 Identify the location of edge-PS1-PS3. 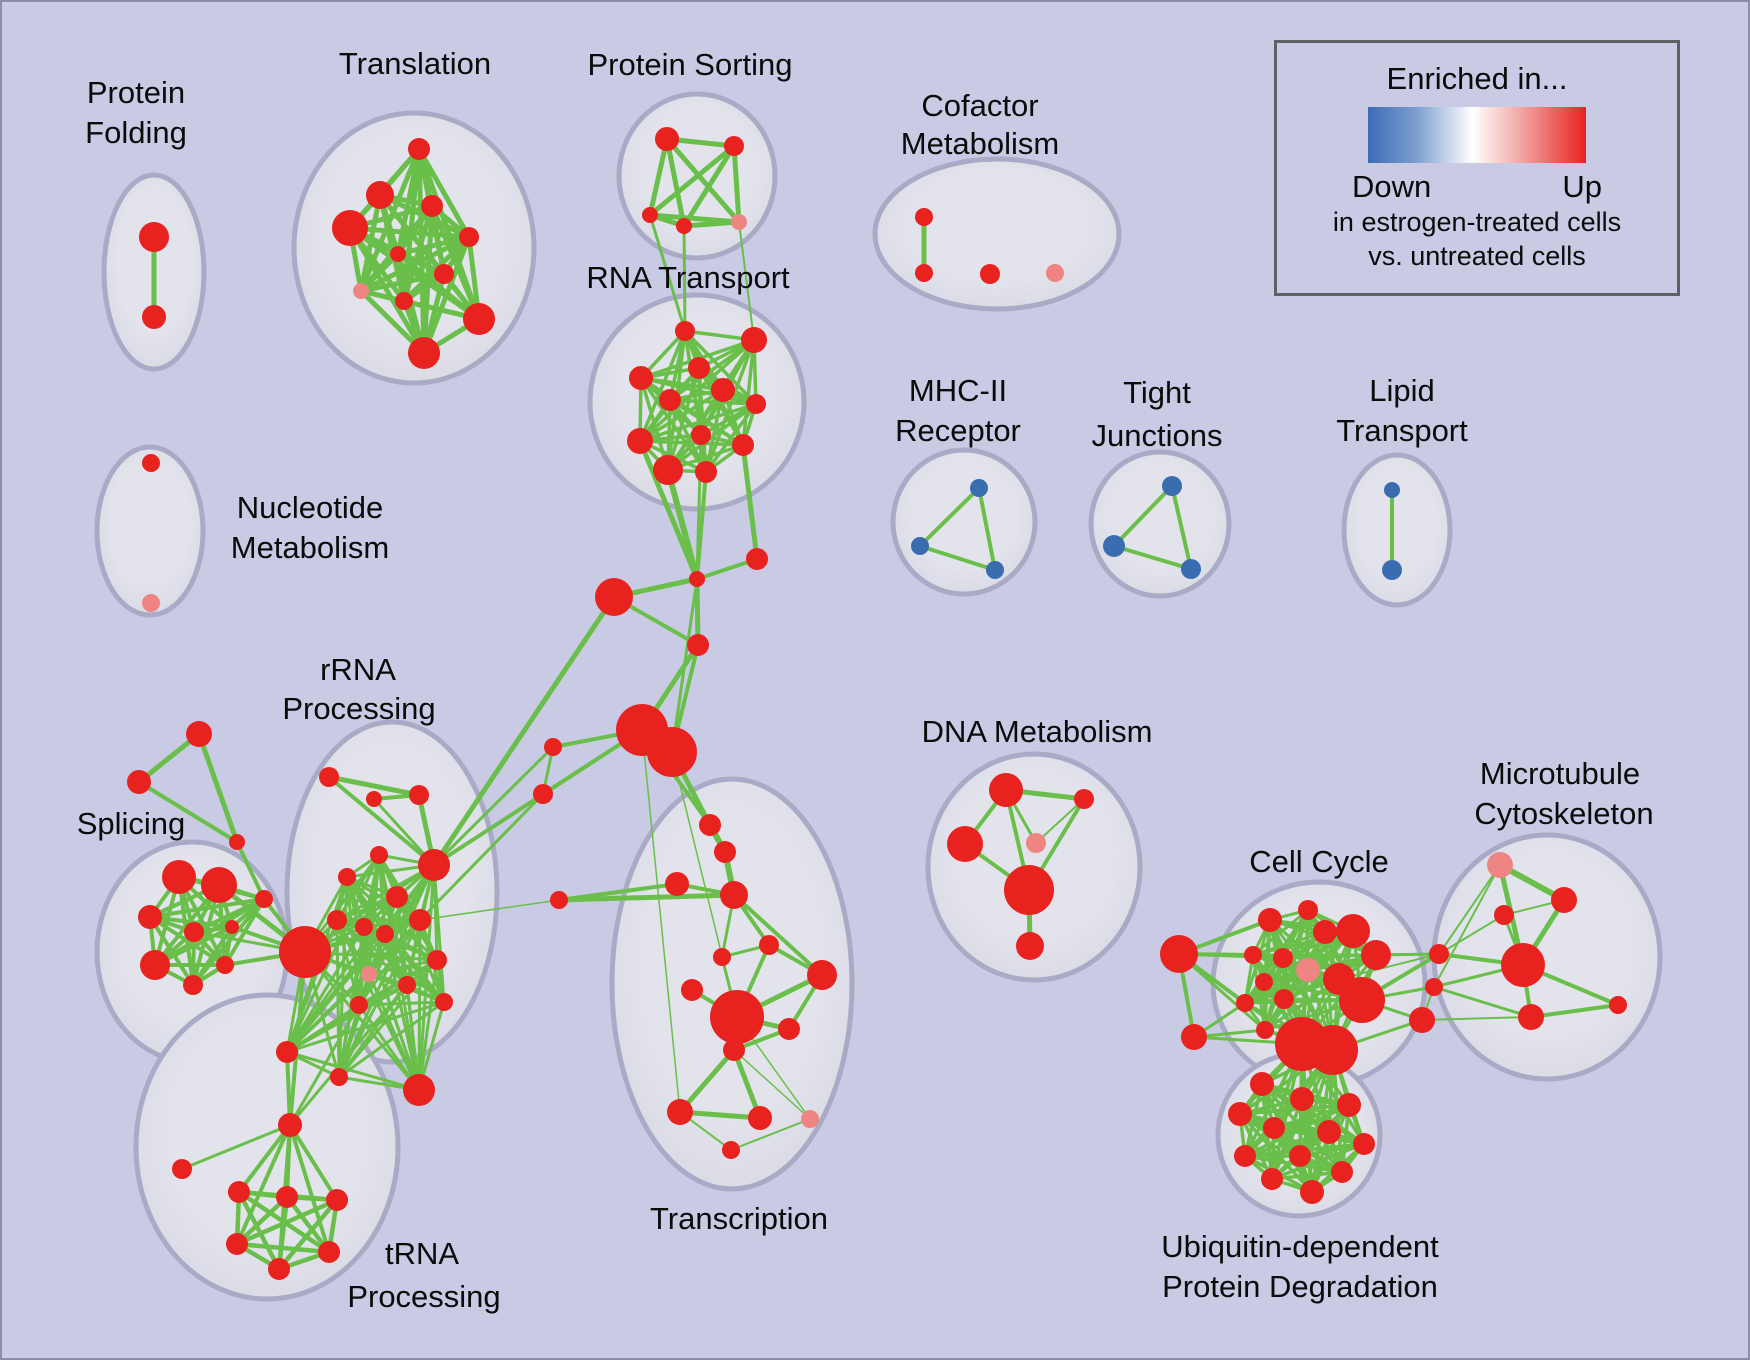
(658, 177).